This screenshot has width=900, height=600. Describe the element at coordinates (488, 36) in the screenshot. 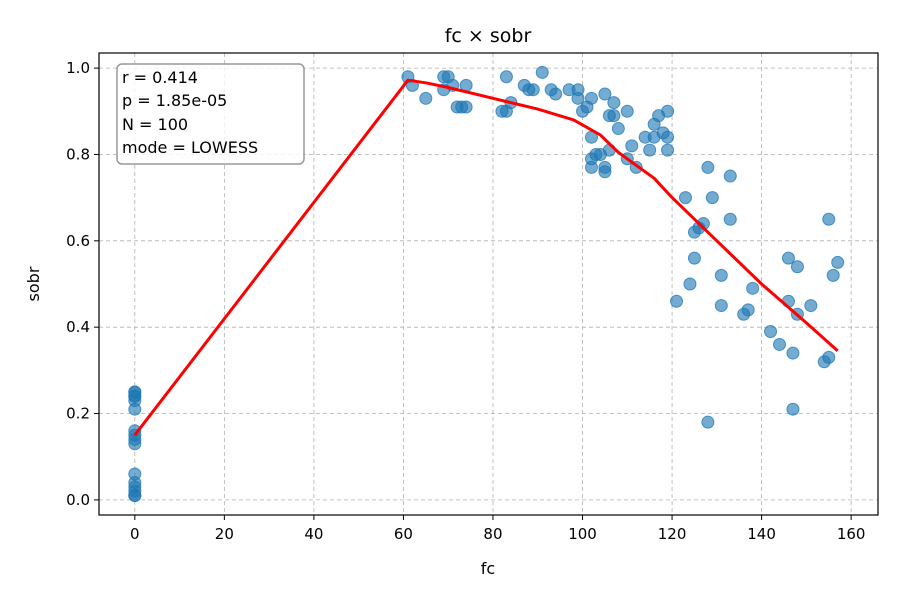

I see `chart-title: fc × sobr` at that location.